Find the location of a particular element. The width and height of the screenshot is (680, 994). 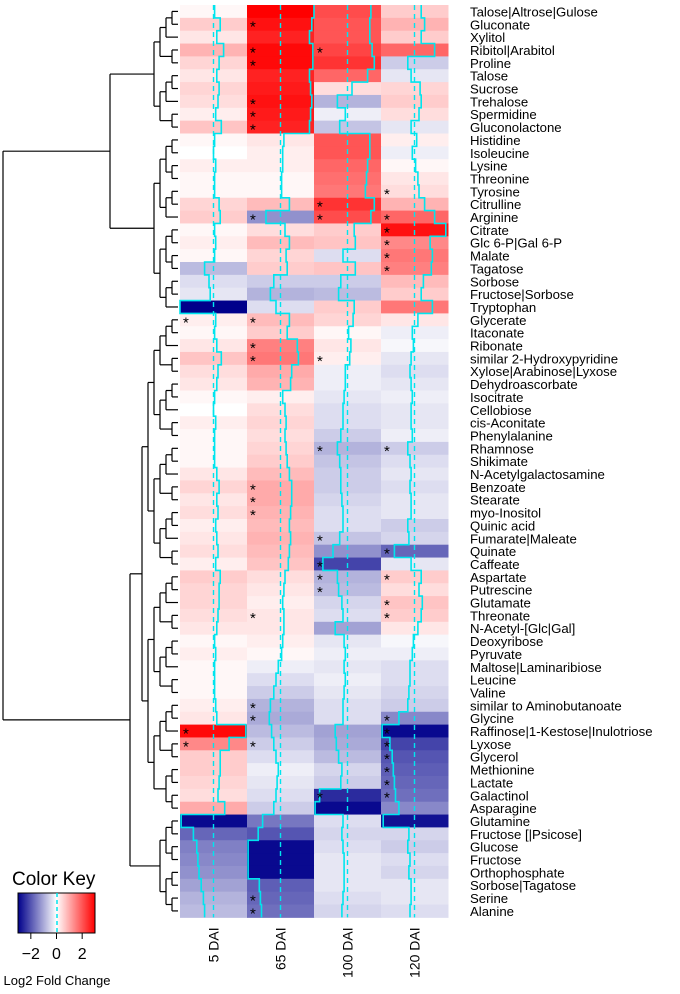

row-label: Aspartate is located at coordinates (498, 577).